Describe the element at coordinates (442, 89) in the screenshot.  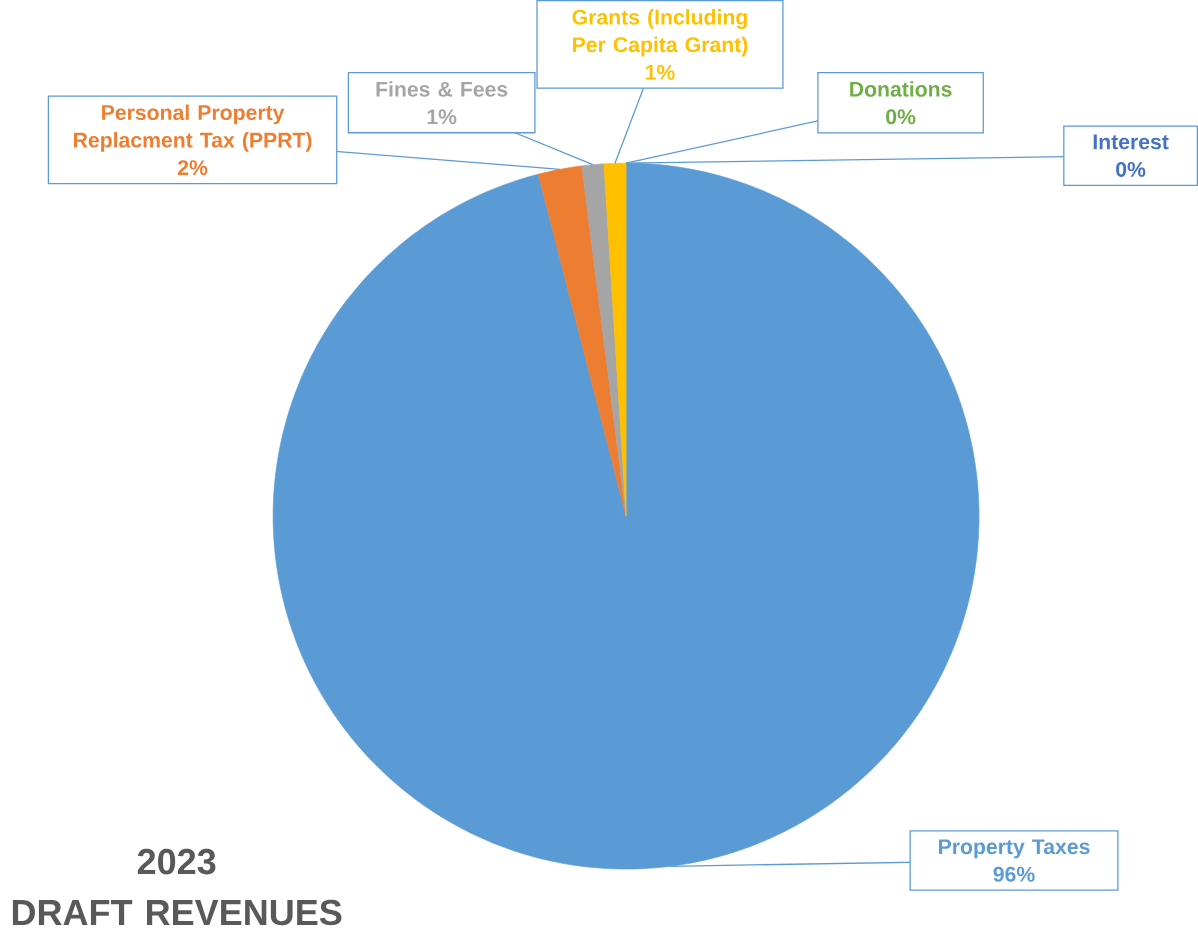
I see `slice-label: Fines & Fees` at that location.